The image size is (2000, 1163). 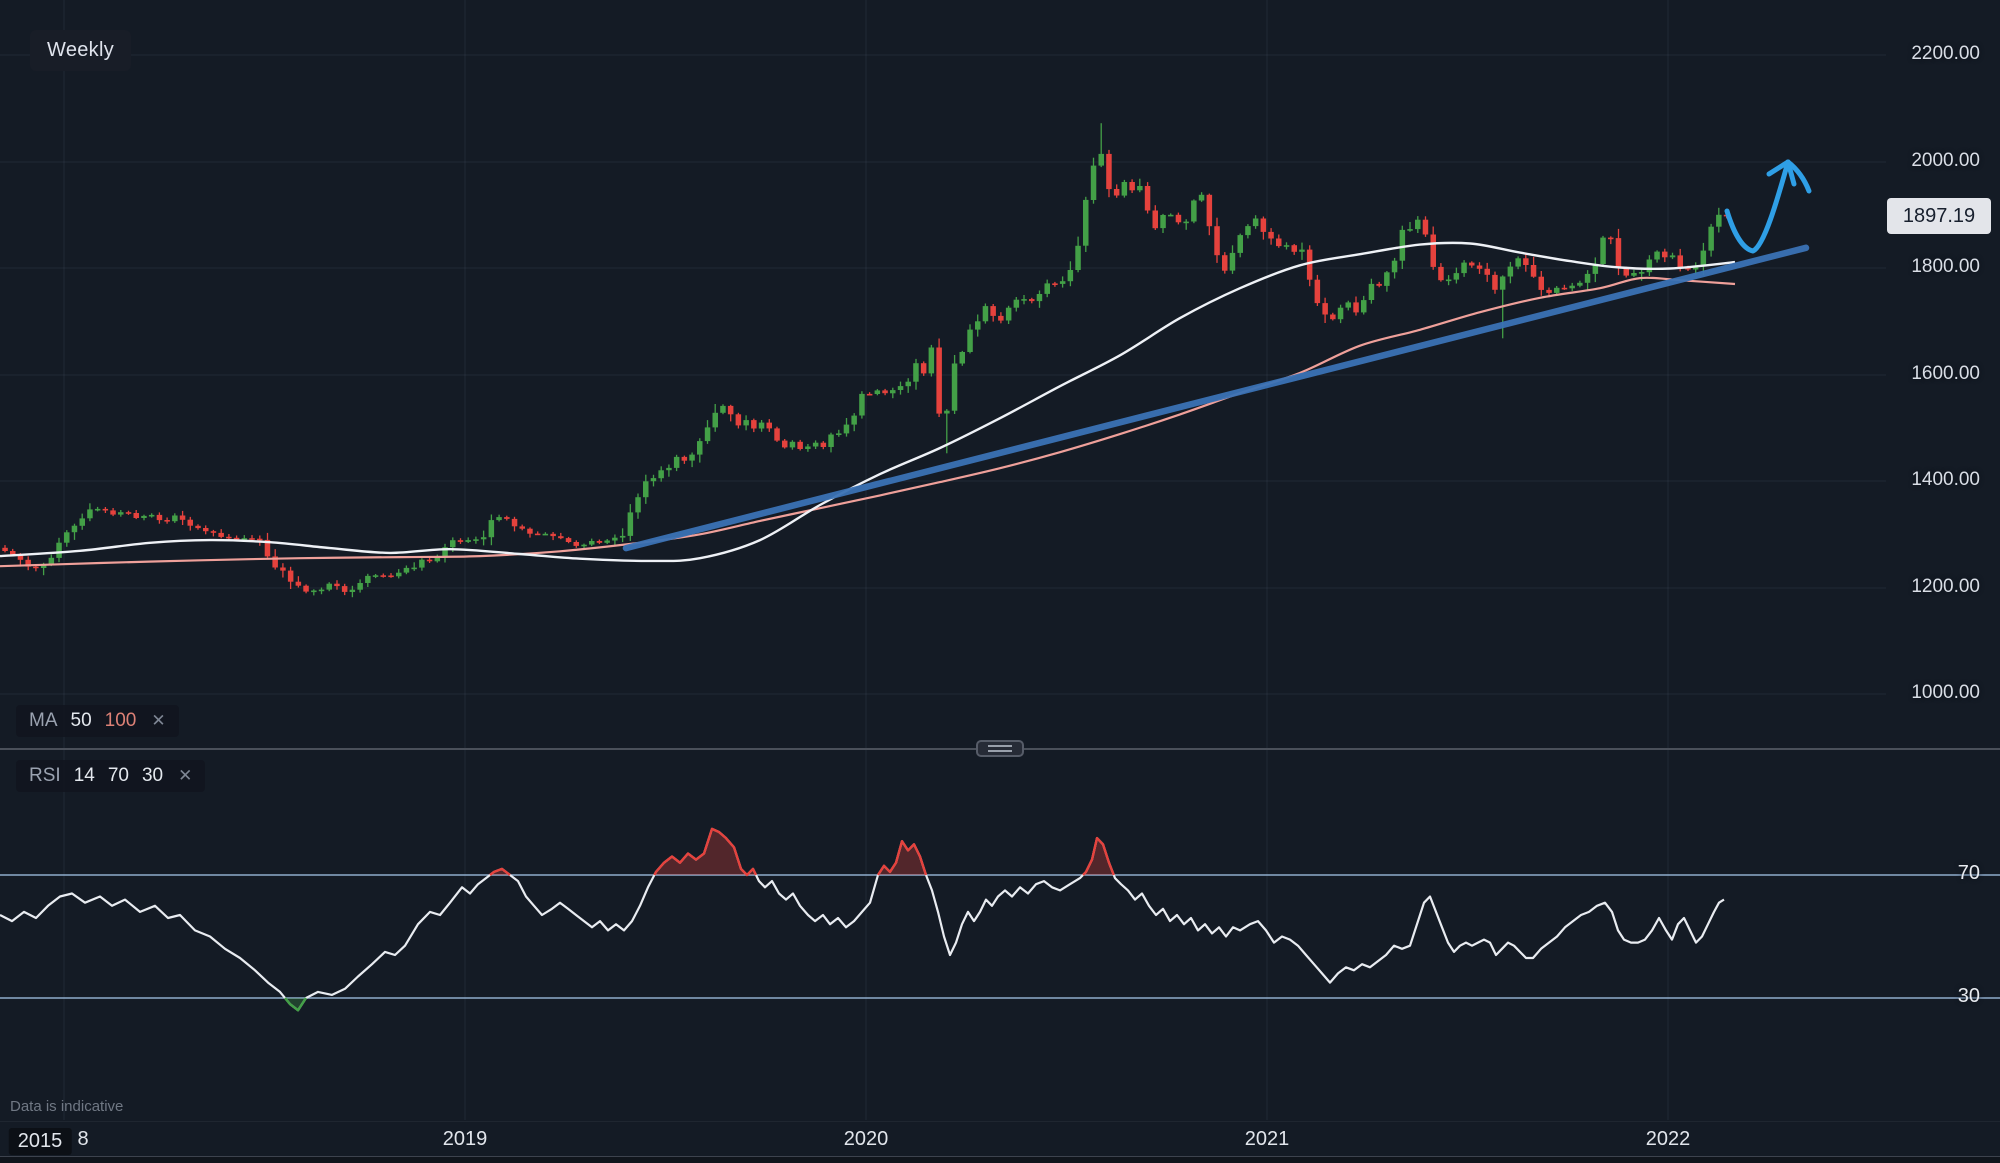 I want to click on time-axis-label: 2022, so click(x=1668, y=1139).